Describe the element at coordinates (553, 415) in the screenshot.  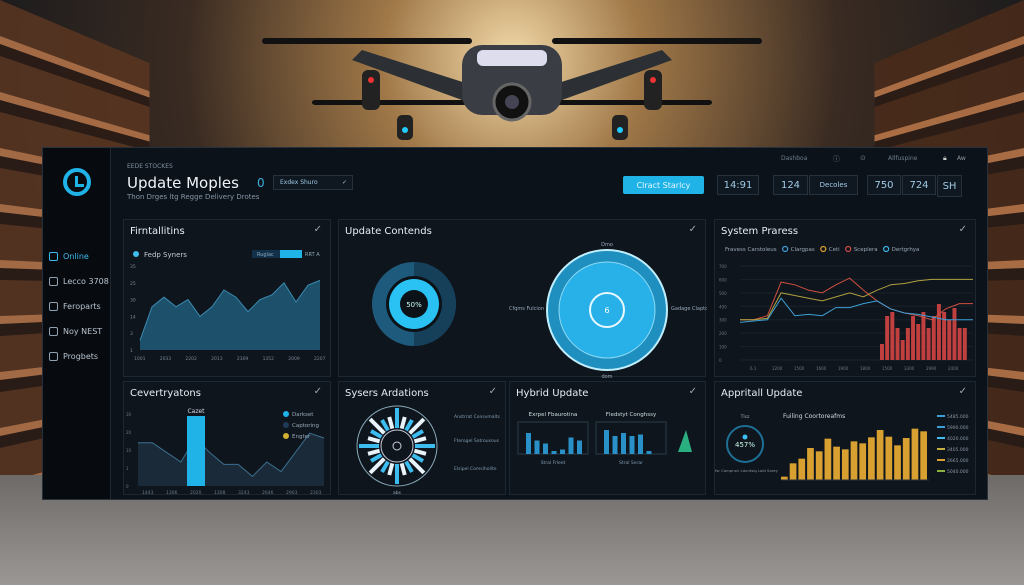
I see `mini-chart-title: Exrpel Fbaurotina` at that location.